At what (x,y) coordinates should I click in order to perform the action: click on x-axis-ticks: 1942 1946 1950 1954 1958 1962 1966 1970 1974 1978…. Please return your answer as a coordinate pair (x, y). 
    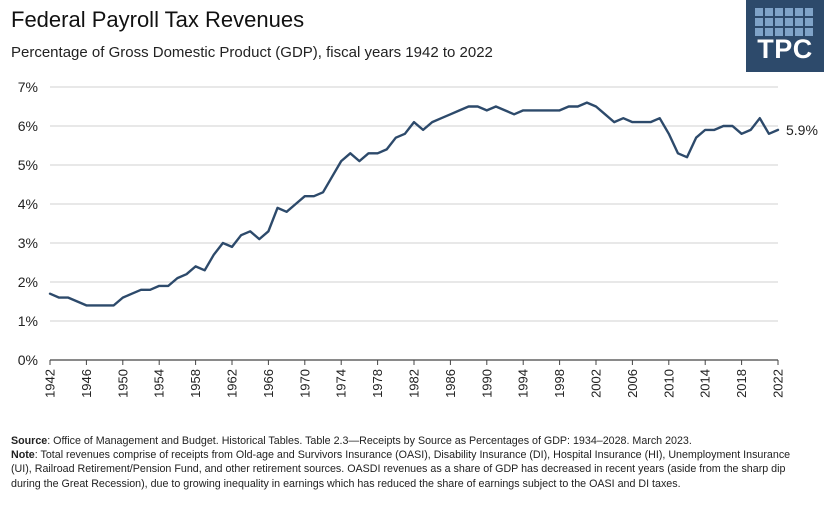
    Looking at the image, I should click on (414, 379).